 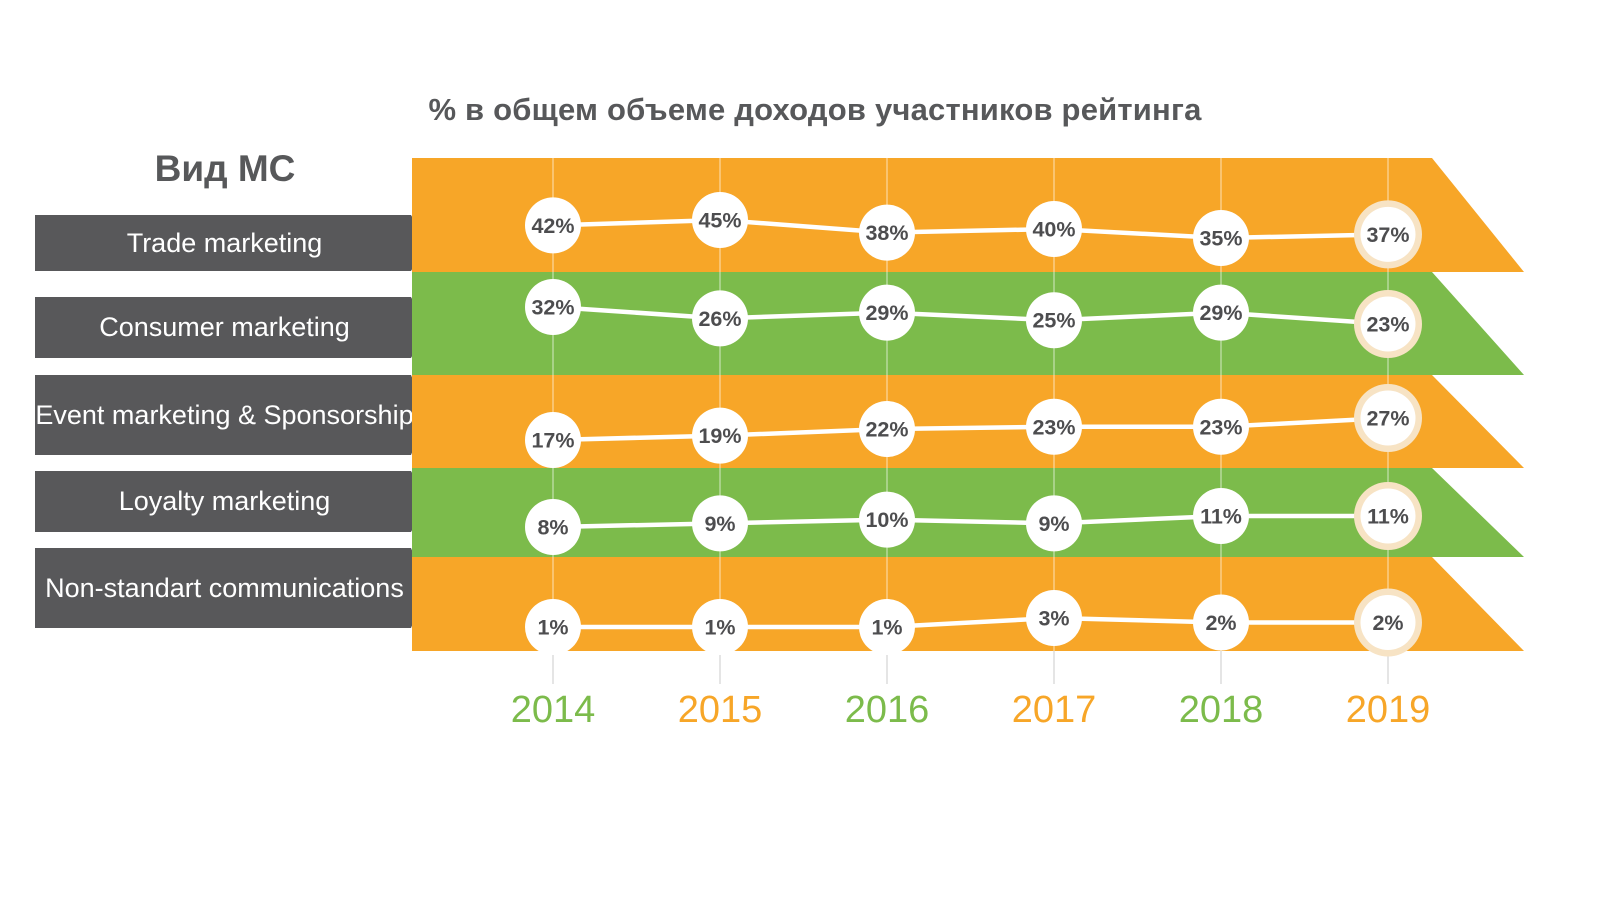 I want to click on data-value: 32%, so click(x=552, y=308).